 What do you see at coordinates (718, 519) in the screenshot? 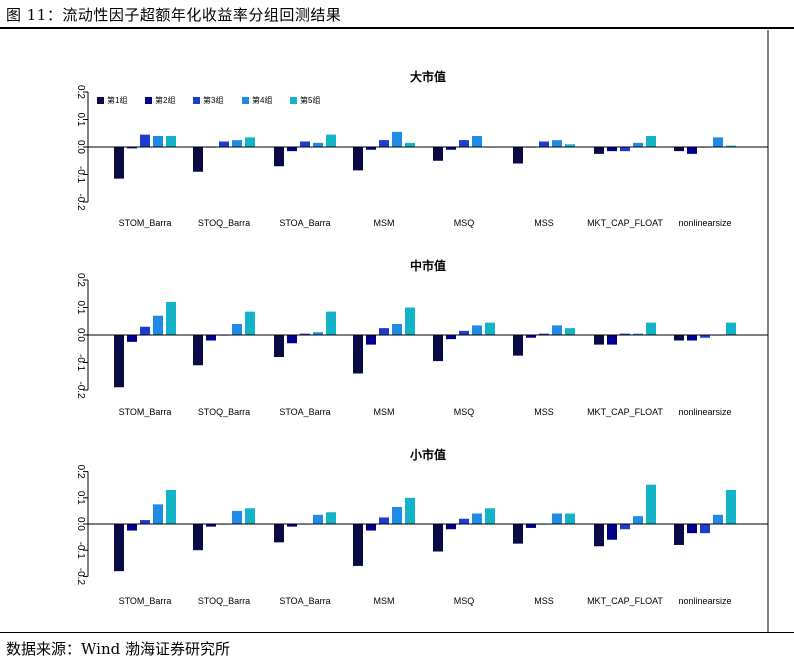
I see `bar-p3-c8-g4` at bounding box center [718, 519].